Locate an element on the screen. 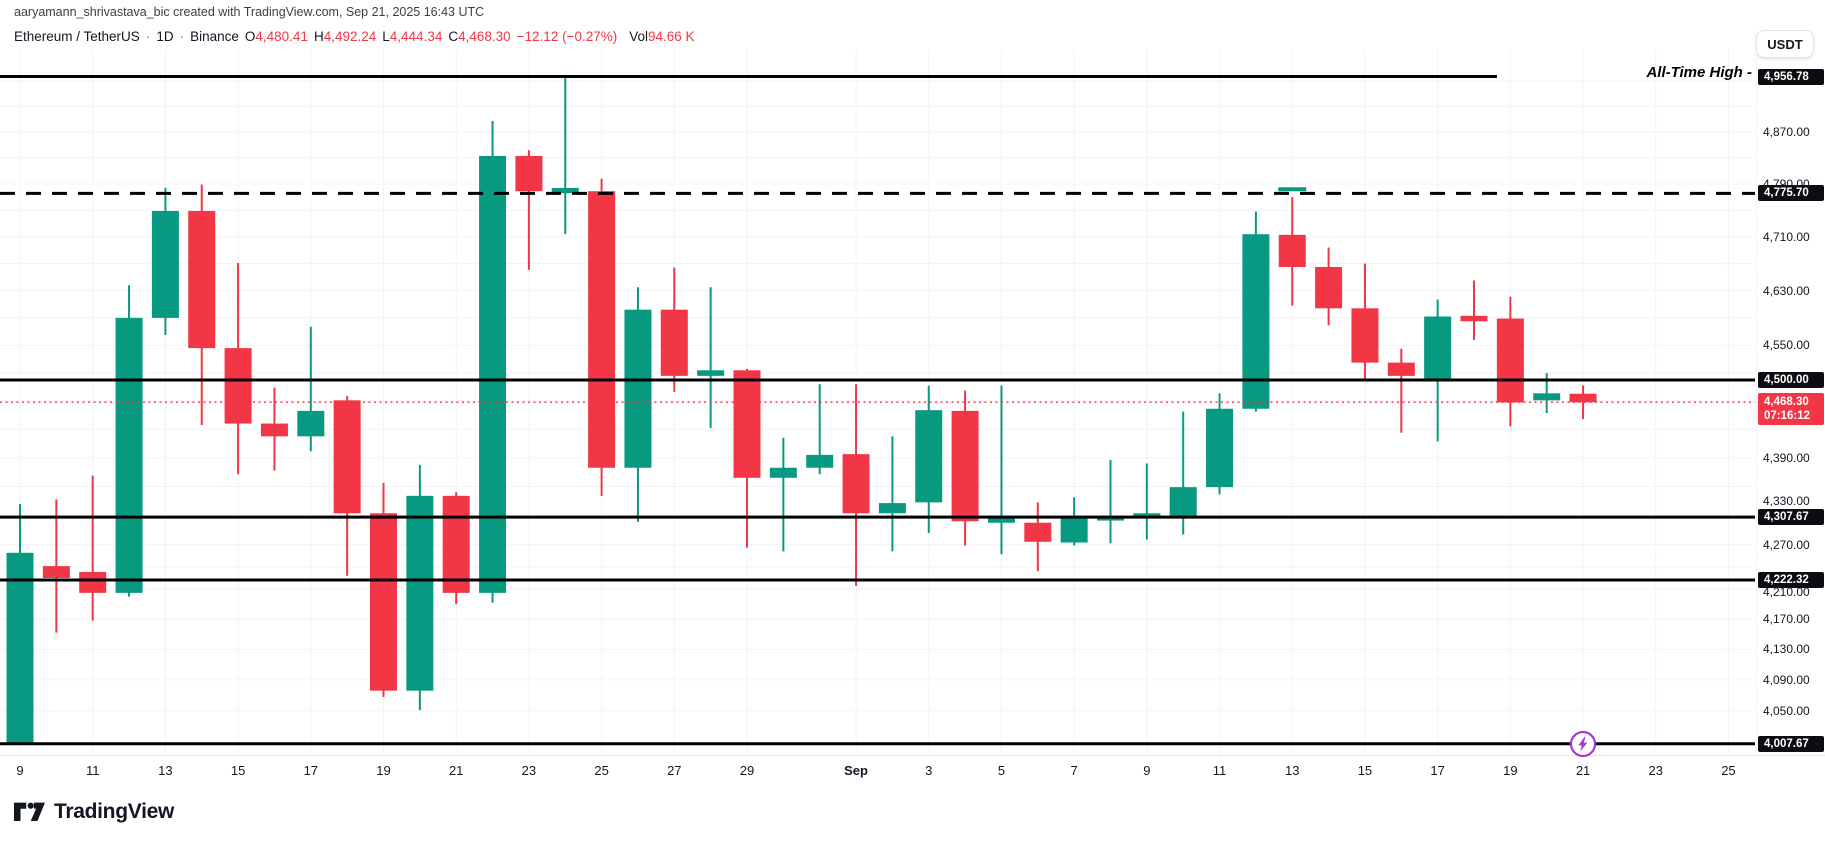 Image resolution: width=1825 pixels, height=849 pixels. lightning-icon is located at coordinates (1583, 744).